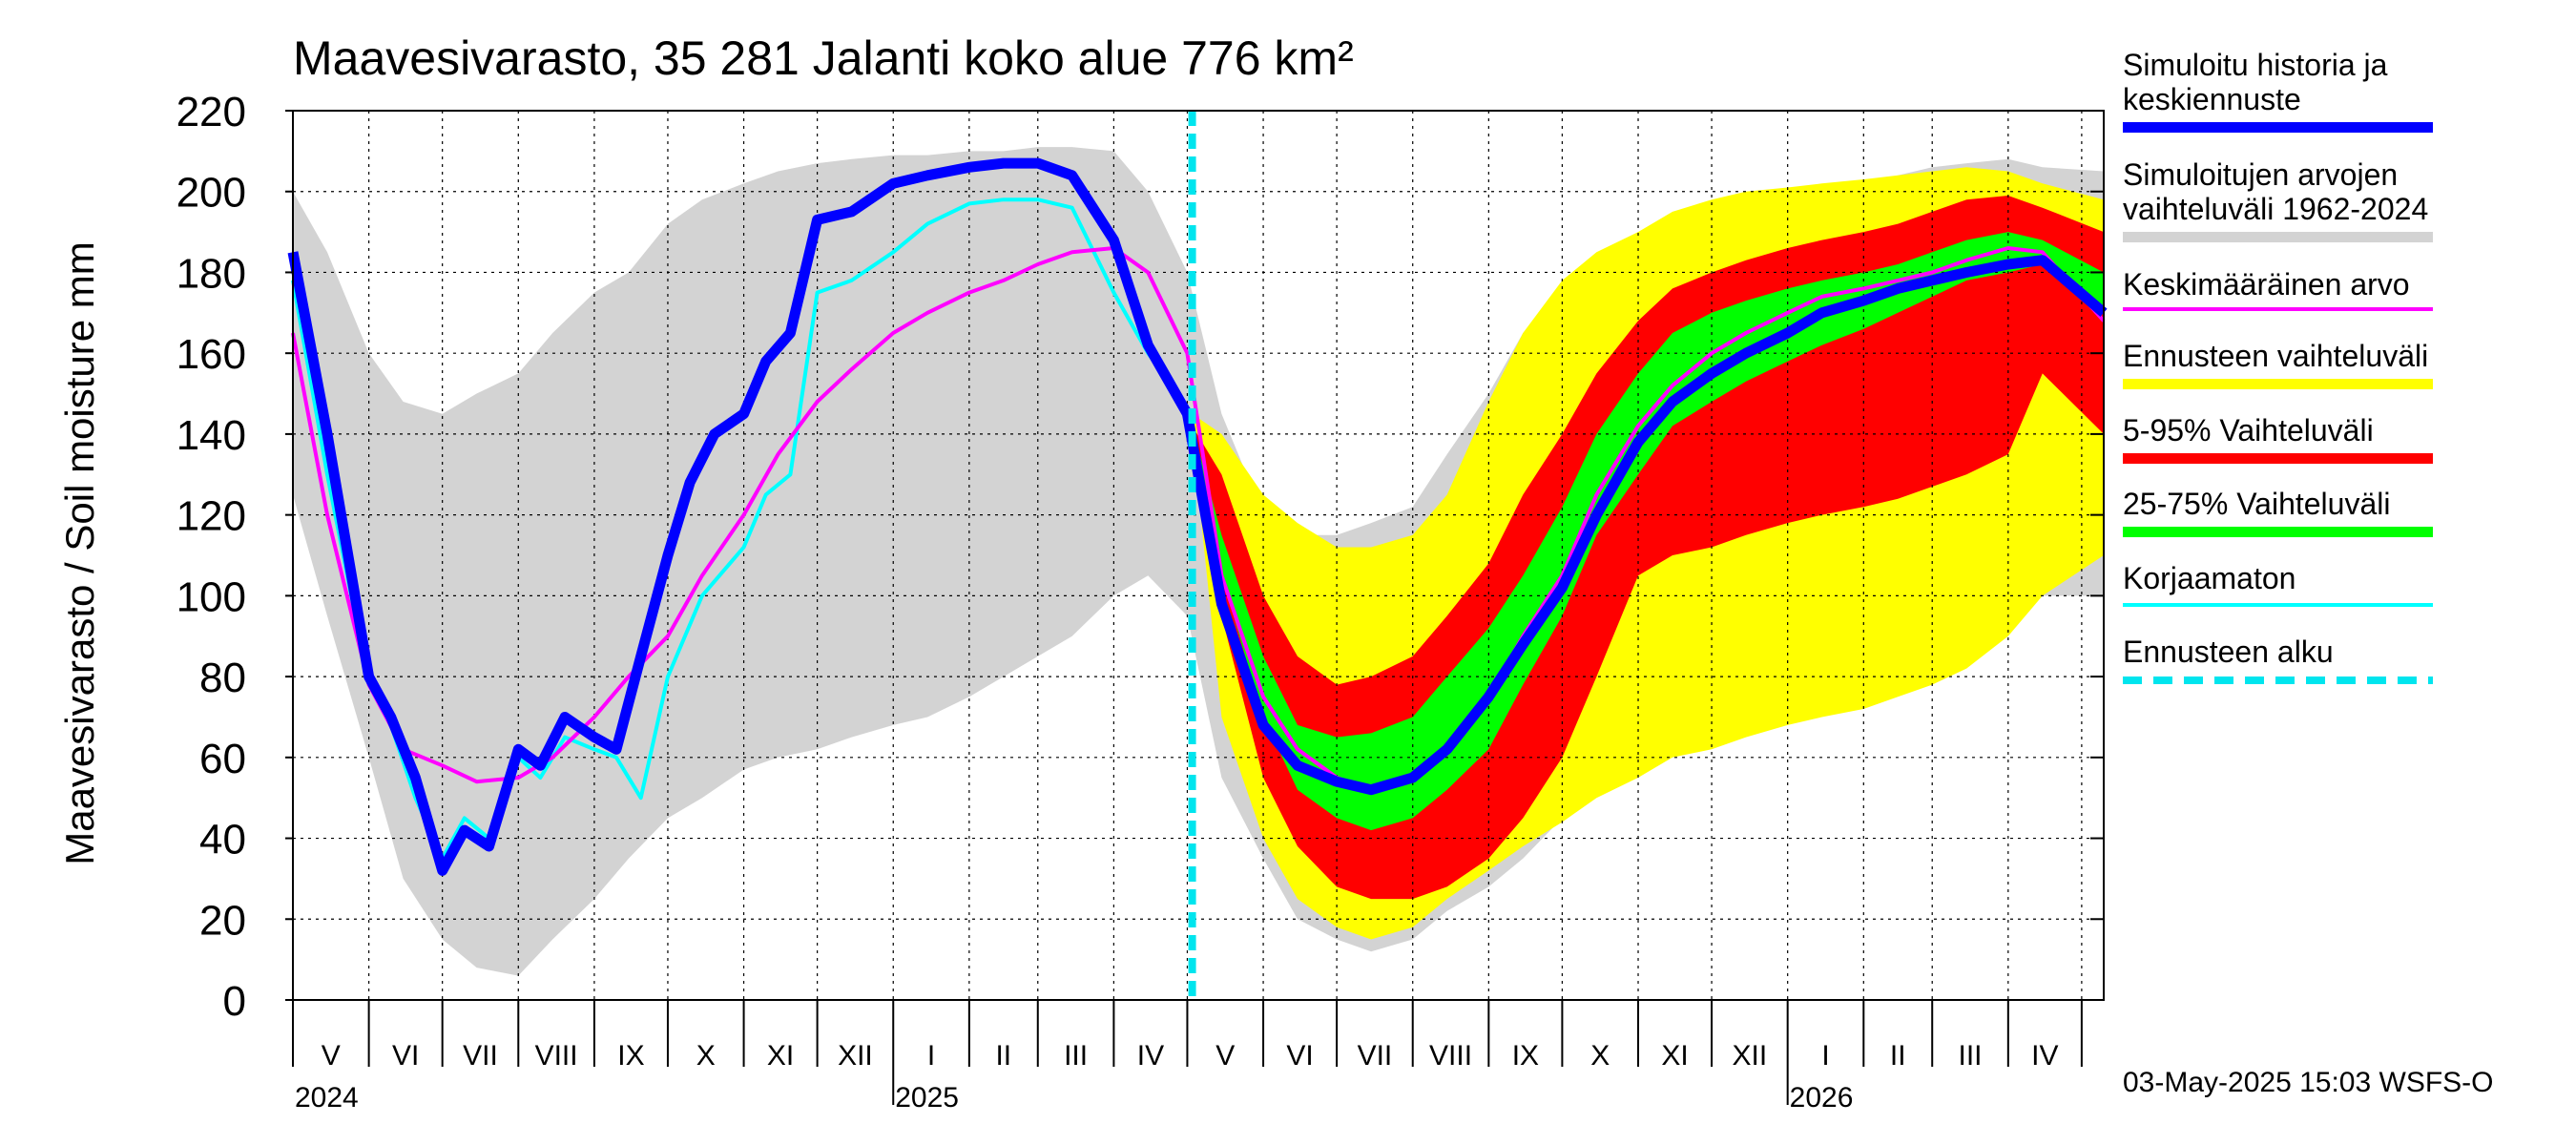 Image resolution: width=2576 pixels, height=1145 pixels. Describe the element at coordinates (1822, 1098) in the screenshot. I see `year-label: 2026` at that location.